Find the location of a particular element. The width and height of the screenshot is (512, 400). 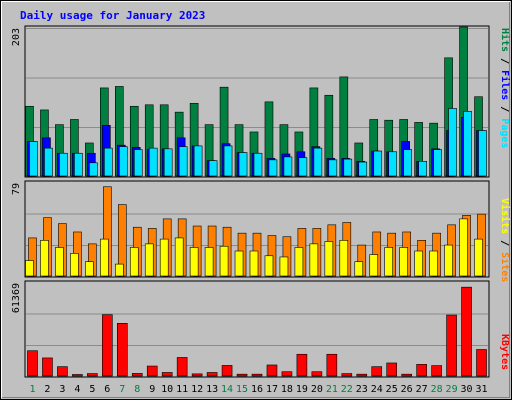

day-label: 24 is located at coordinates (377, 389).